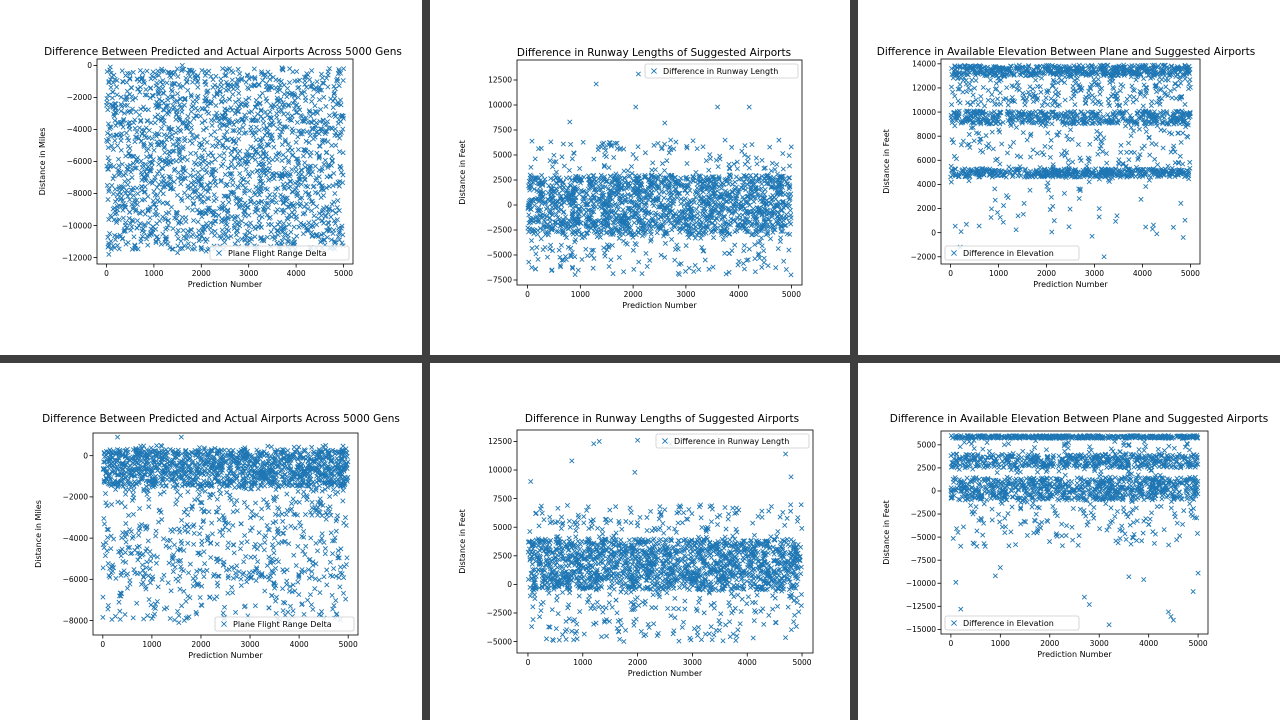 The image size is (1280, 720). I want to click on x-tick-label: 4000, so click(738, 294).